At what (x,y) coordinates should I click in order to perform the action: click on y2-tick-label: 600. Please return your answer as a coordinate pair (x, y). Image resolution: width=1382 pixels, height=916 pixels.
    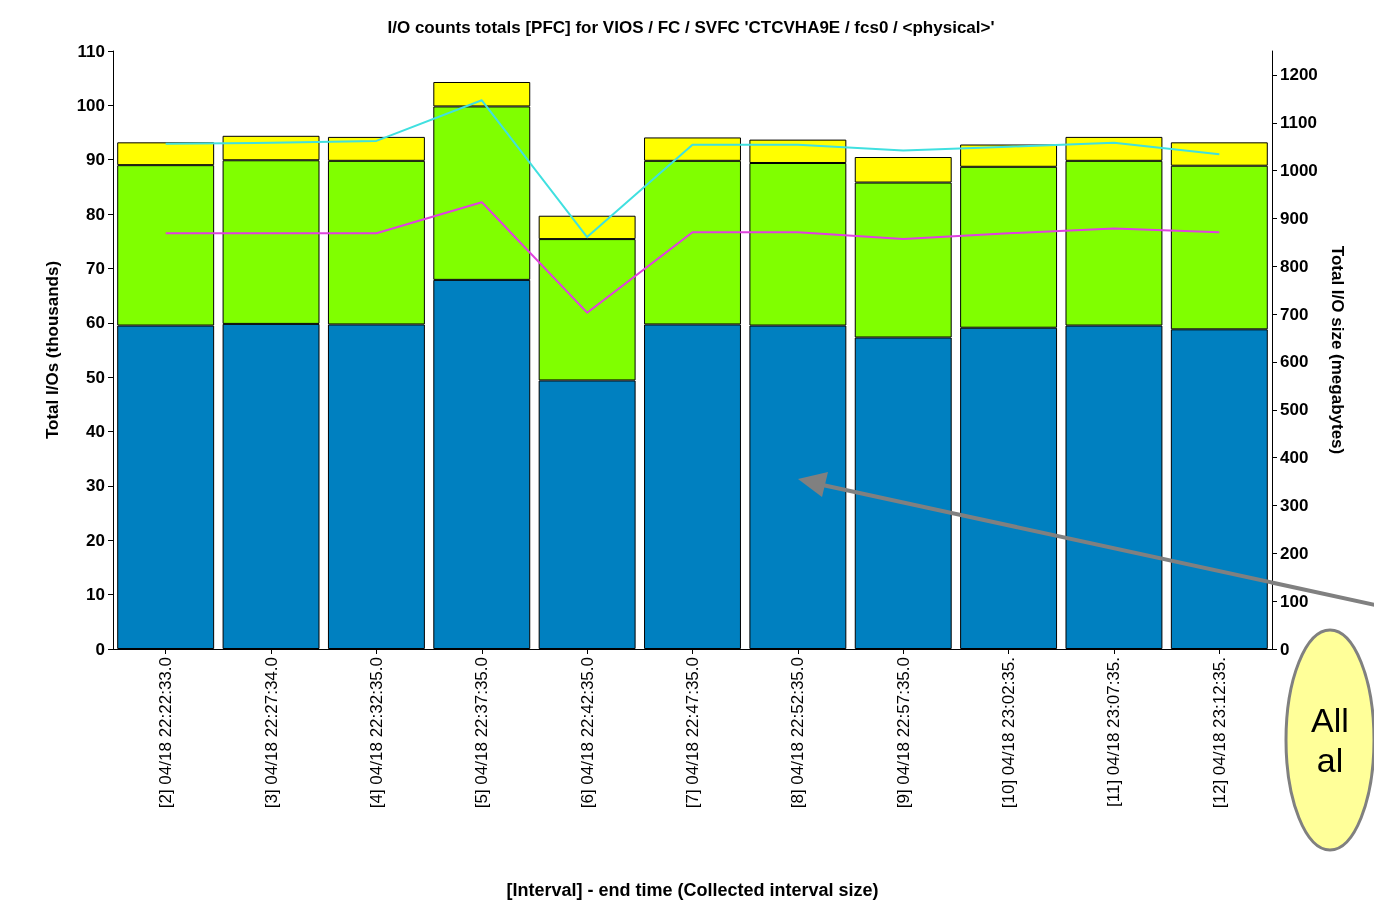
    Looking at the image, I should click on (1294, 362).